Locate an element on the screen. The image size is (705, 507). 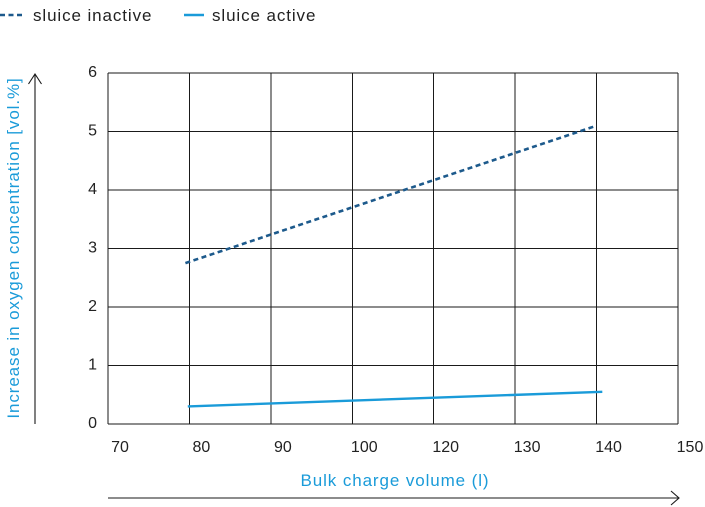
legend-label-sluice-inactive: sluice inactive is located at coordinates (92, 15).